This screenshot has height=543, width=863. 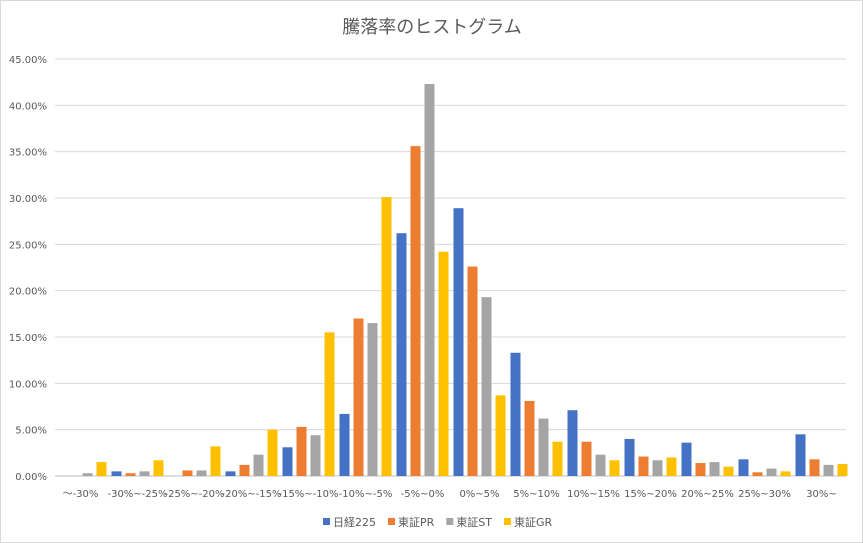 What do you see at coordinates (366, 494) in the screenshot?
I see `x-tick-label: -10%~-5%` at bounding box center [366, 494].